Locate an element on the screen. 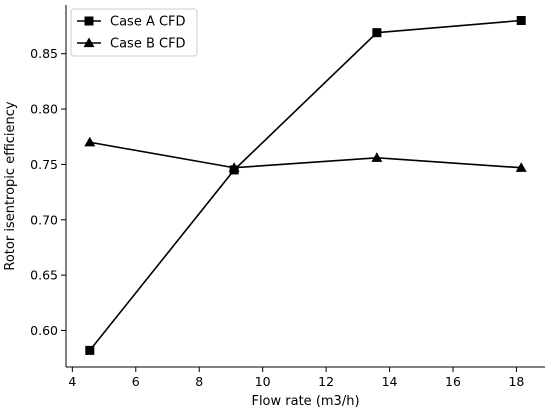 Image resolution: width=550 pixels, height=410 pixels. legend-box is located at coordinates (134, 32).